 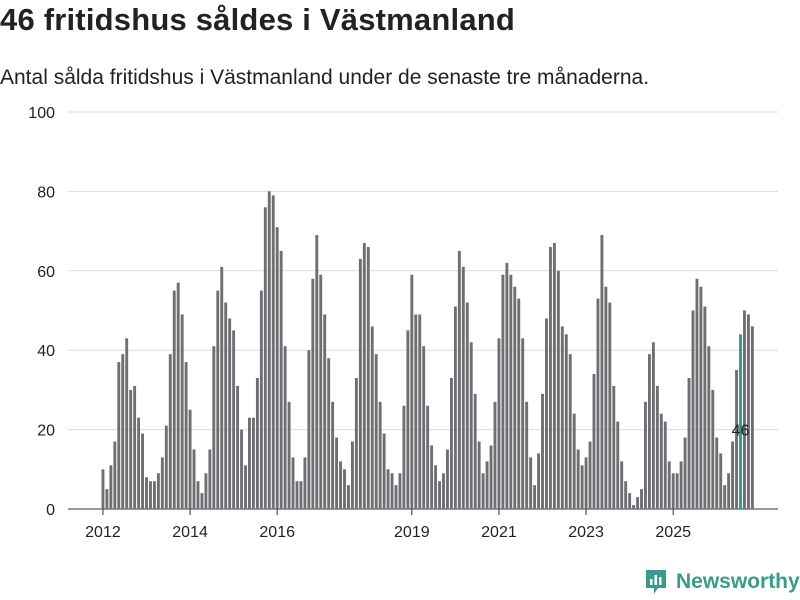 I want to click on bar-highlight, so click(x=740, y=421).